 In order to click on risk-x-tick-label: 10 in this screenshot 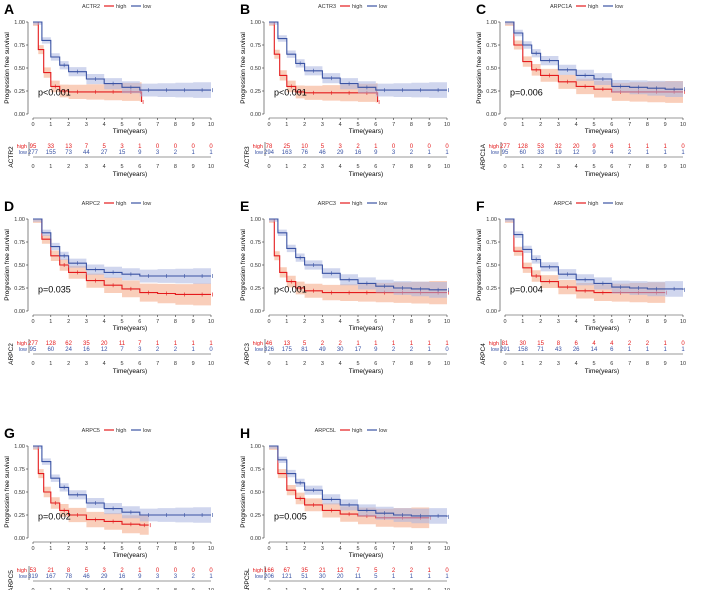, I will do `click(447, 167)`.